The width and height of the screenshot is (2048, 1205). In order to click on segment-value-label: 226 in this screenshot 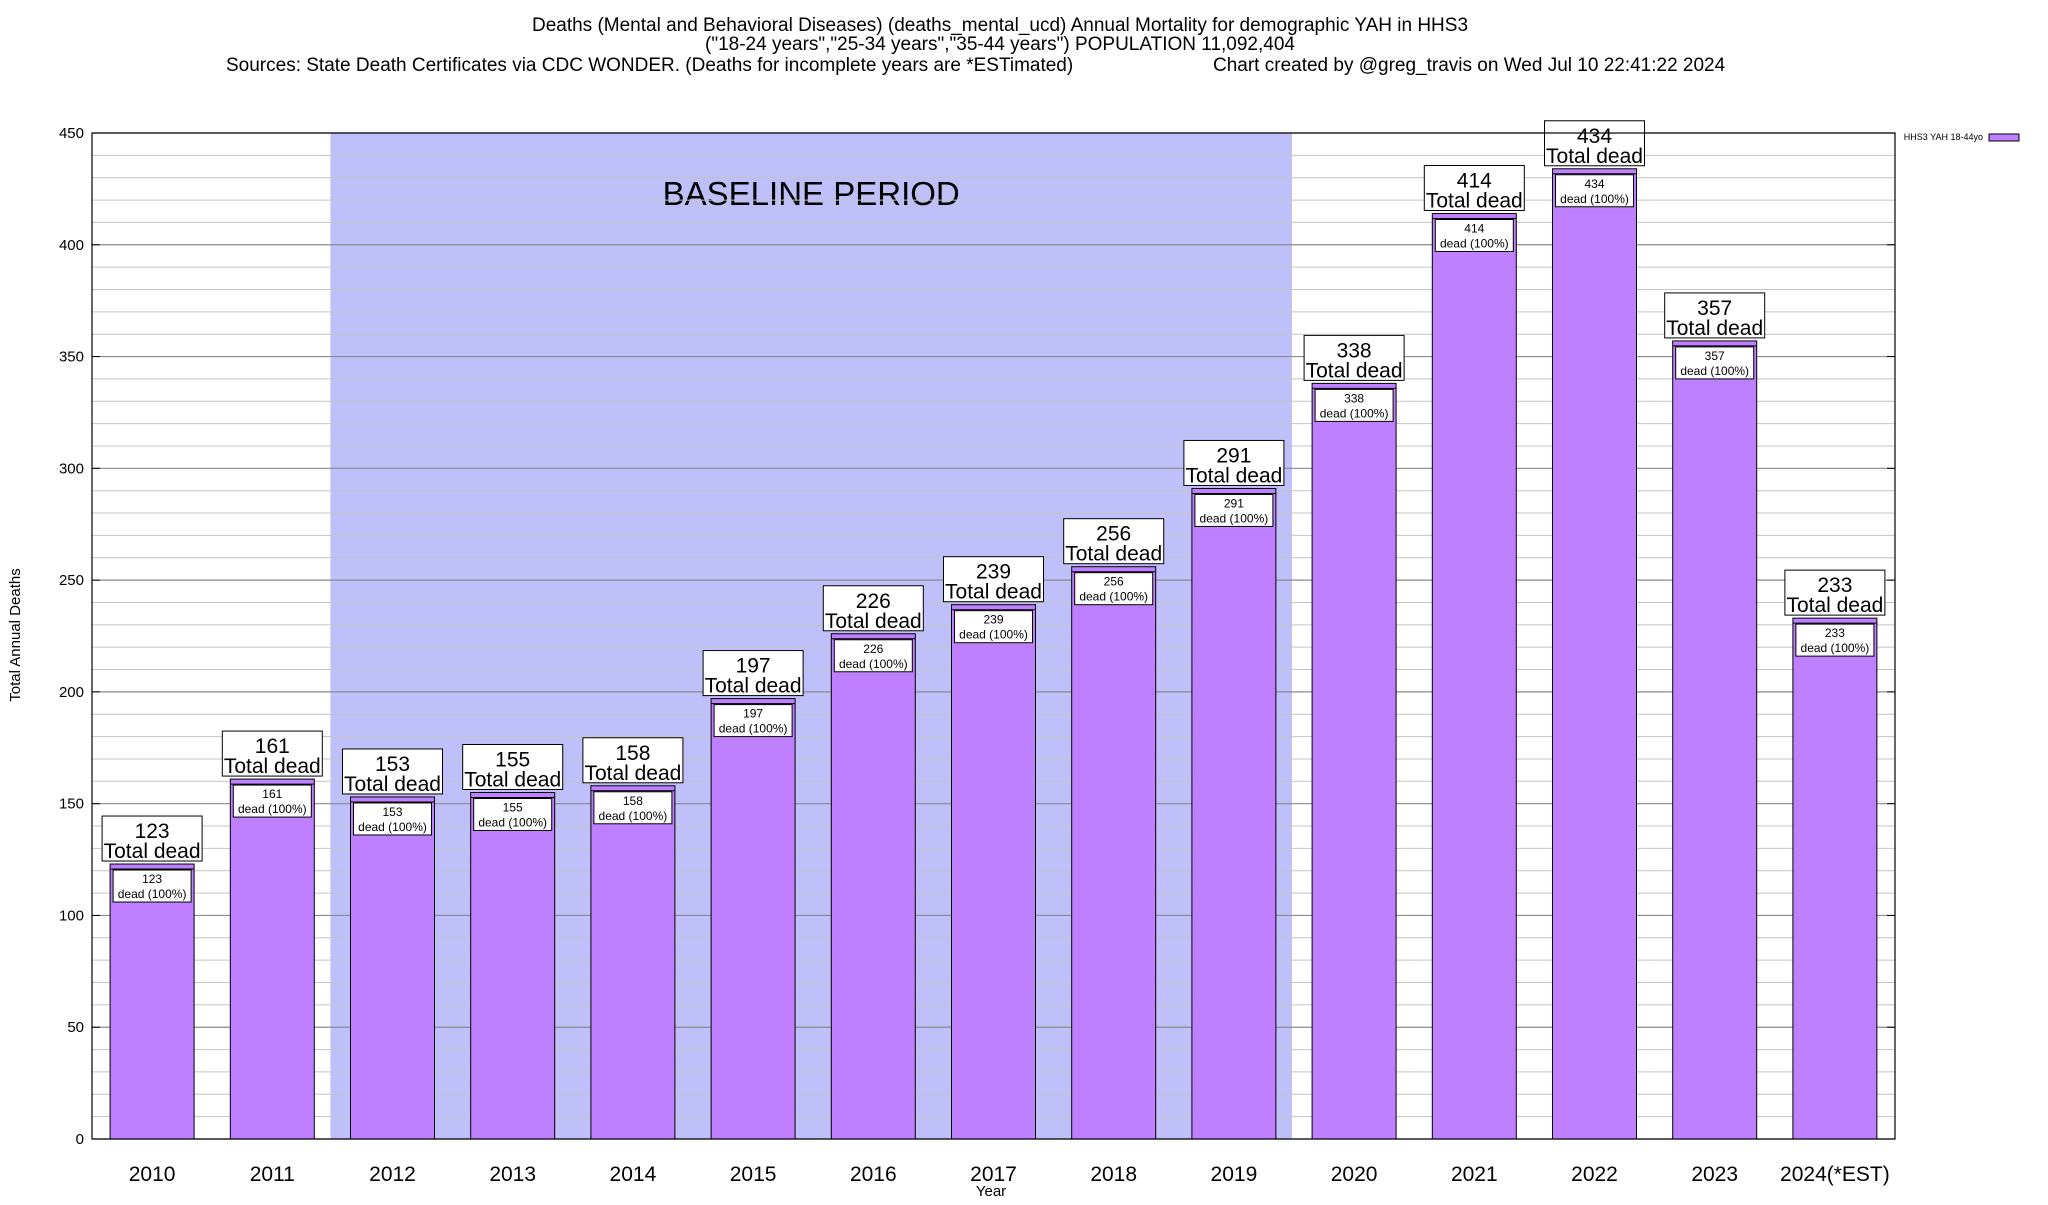, I will do `click(873, 649)`.